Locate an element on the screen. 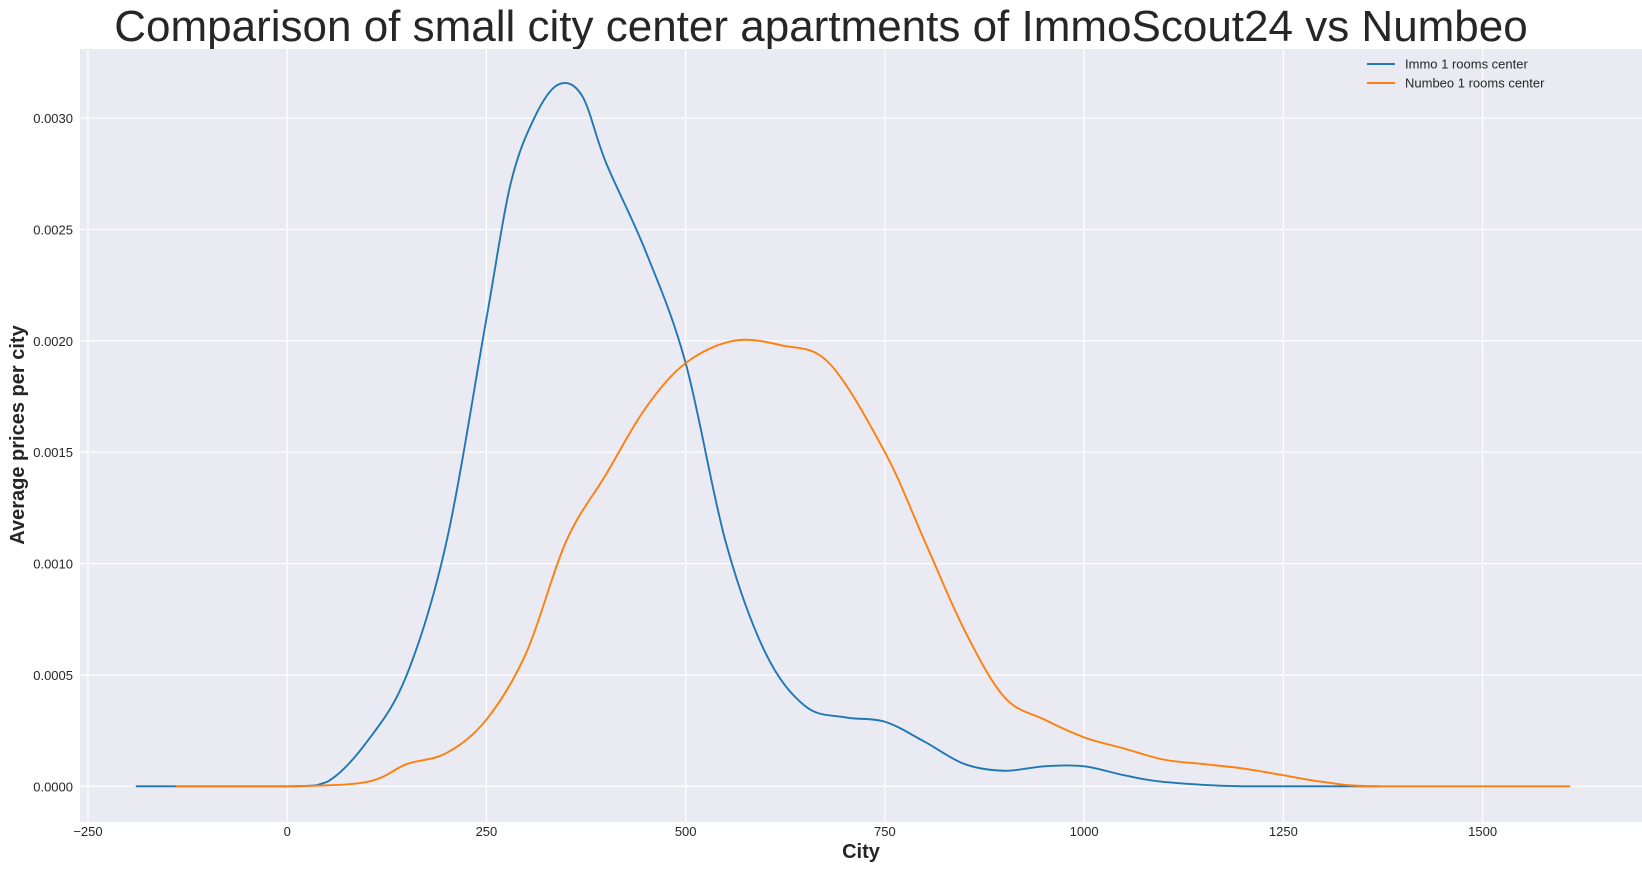 This screenshot has width=1642, height=875. y-tick-label: 0.0005 is located at coordinates (53, 675).